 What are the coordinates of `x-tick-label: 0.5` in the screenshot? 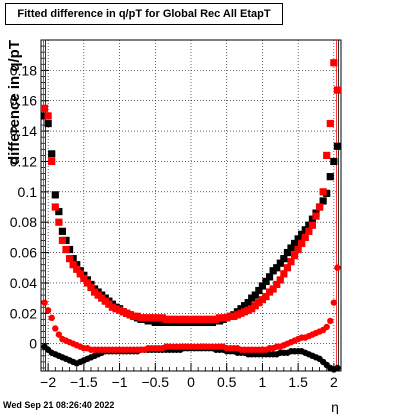 It's located at (227, 382).